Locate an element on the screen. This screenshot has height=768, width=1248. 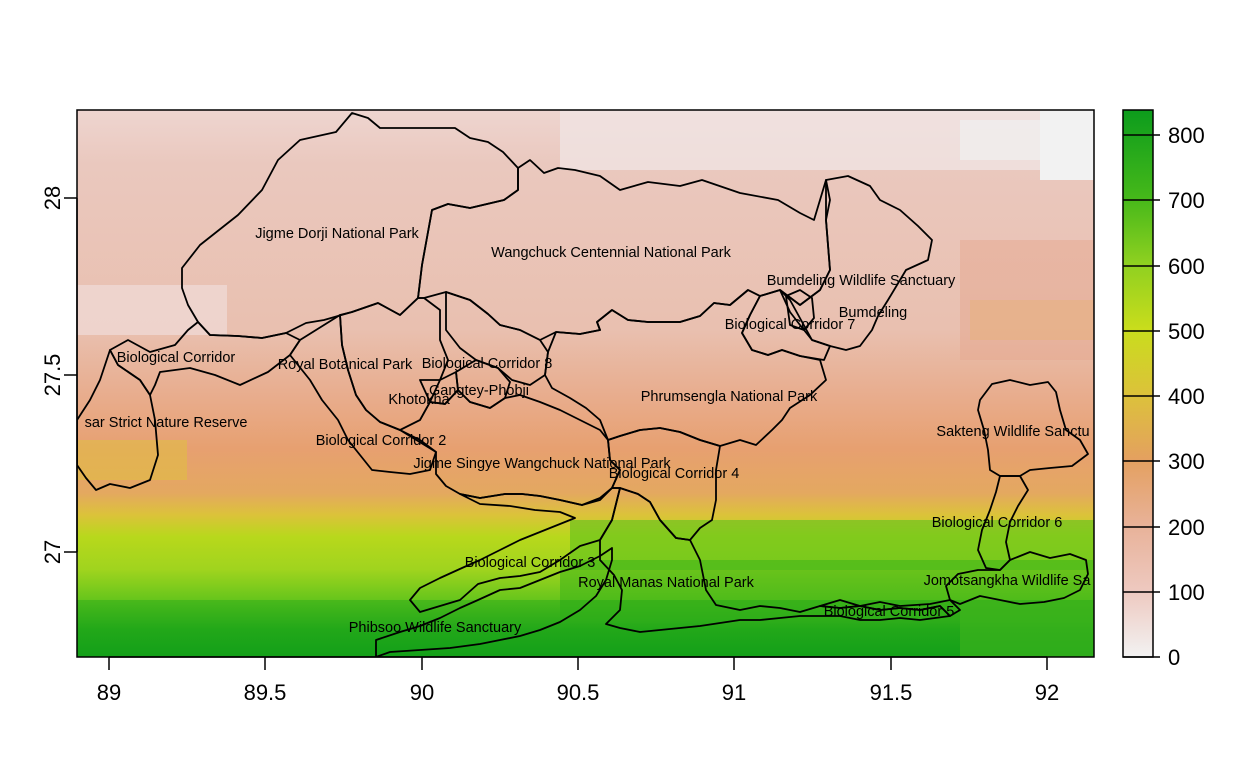
boundary-phibsoo-ws is located at coordinates (494, 602).